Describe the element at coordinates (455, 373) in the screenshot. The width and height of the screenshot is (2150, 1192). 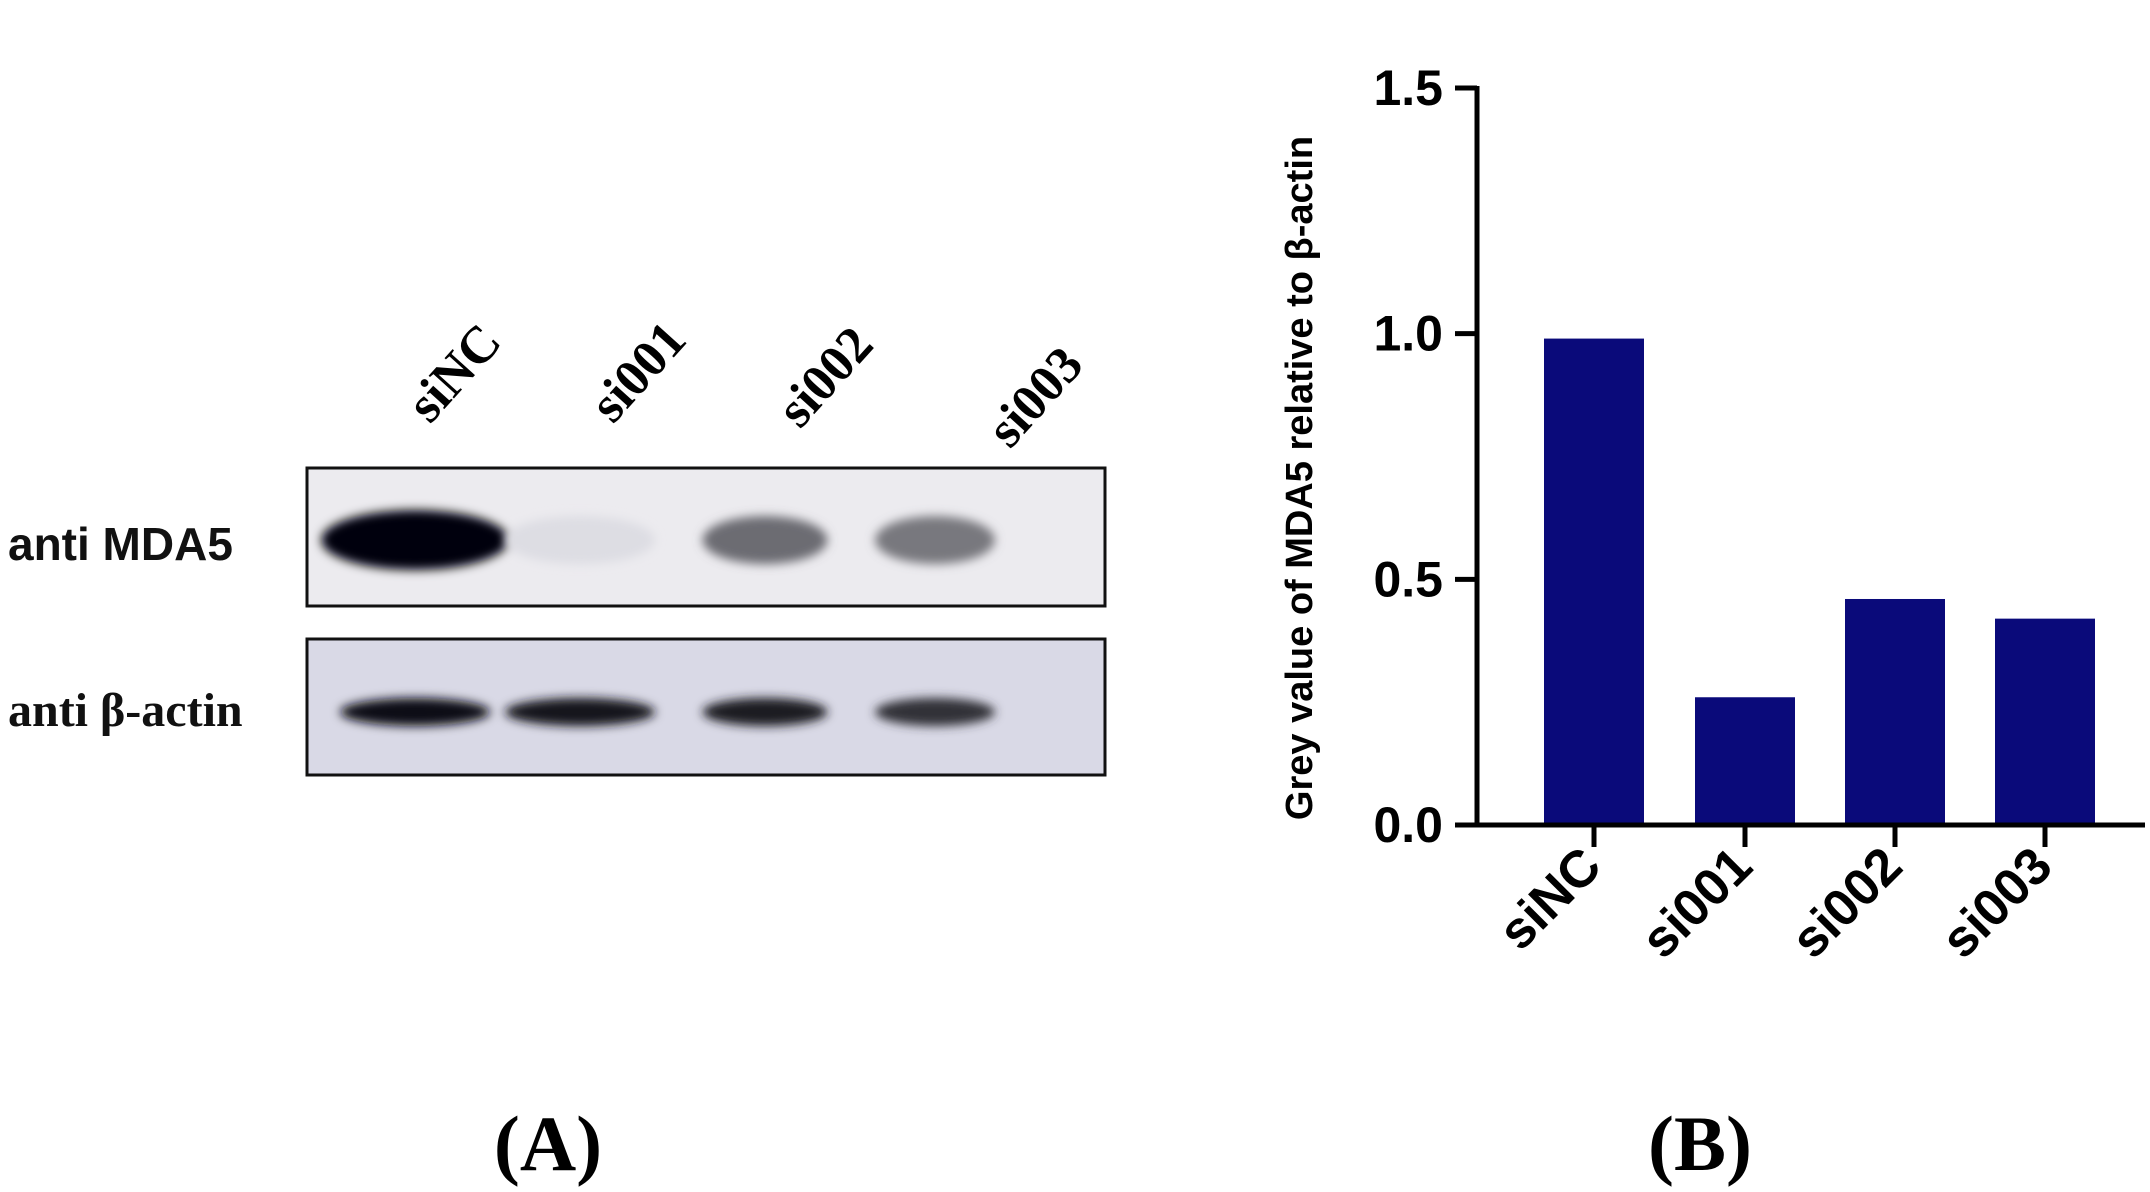
I see `lane-label-sinc: siNC` at that location.